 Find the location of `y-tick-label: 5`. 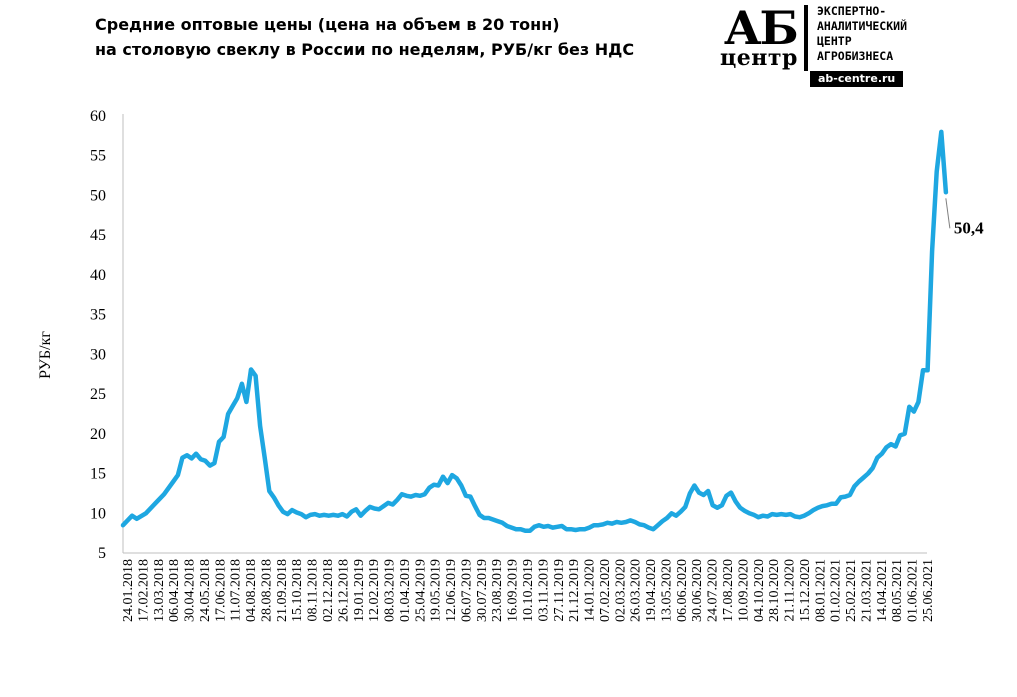

y-tick-label: 5 is located at coordinates (102, 553).